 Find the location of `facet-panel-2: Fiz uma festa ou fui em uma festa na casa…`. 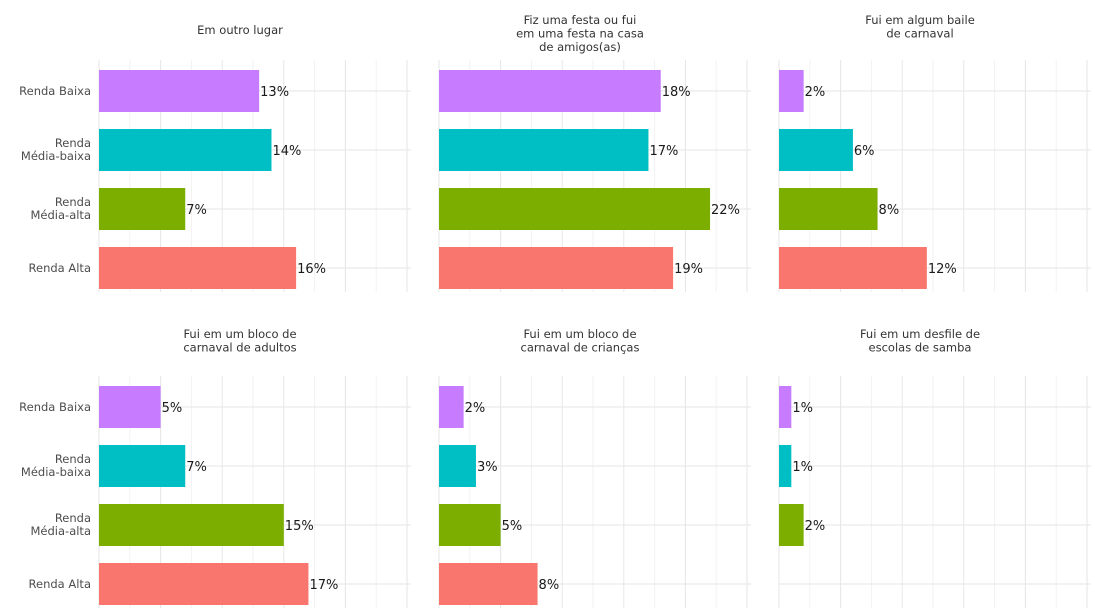

facet-panel-2: Fiz uma festa ou fui em uma festa na casa… is located at coordinates (594, 152).